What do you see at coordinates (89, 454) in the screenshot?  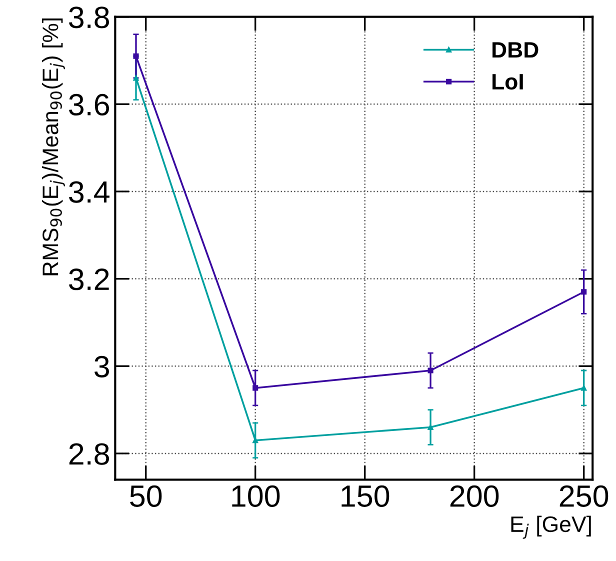 I see `y-tick-label: 2.8` at bounding box center [89, 454].